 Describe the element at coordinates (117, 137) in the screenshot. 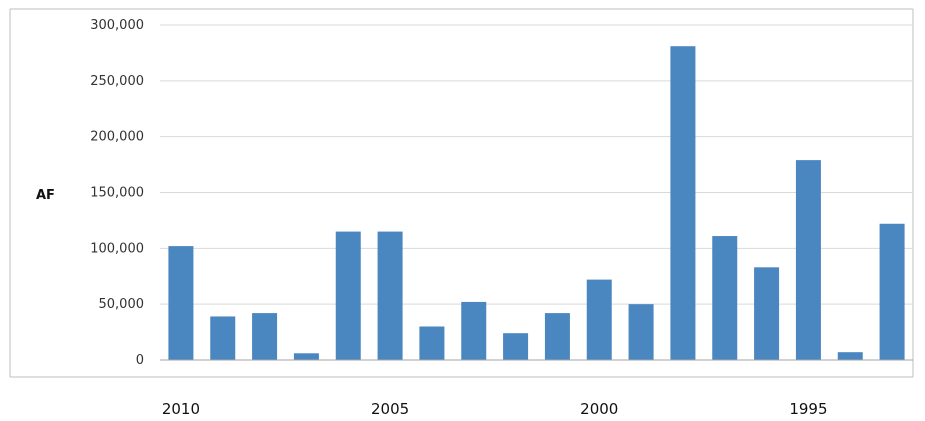

I see `y-tick-label: 200,000` at that location.